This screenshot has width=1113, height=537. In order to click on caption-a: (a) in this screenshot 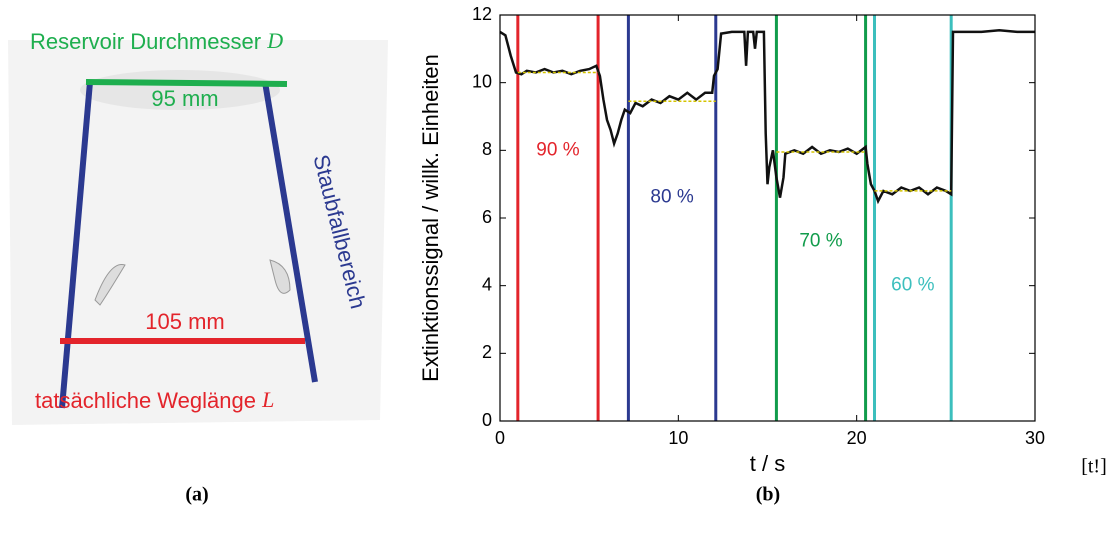, I will do `click(196, 495)`.